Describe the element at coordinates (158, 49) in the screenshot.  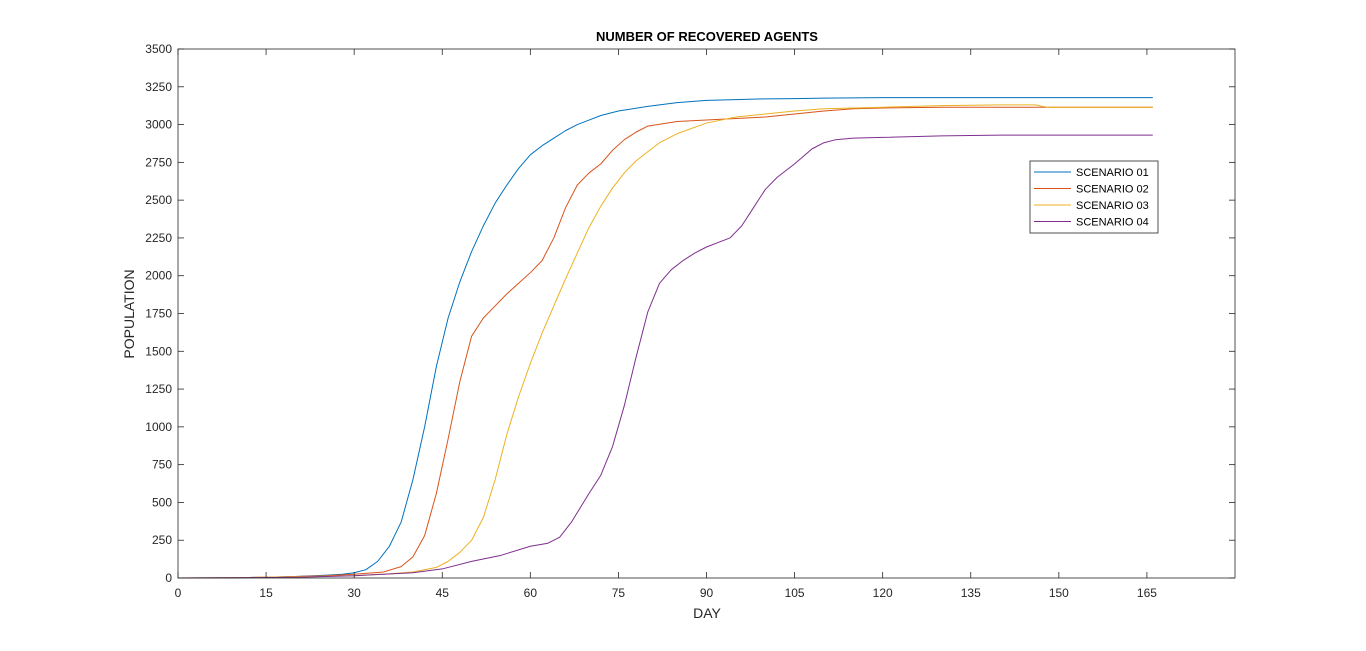
I see `y-tick-label: 3500` at that location.